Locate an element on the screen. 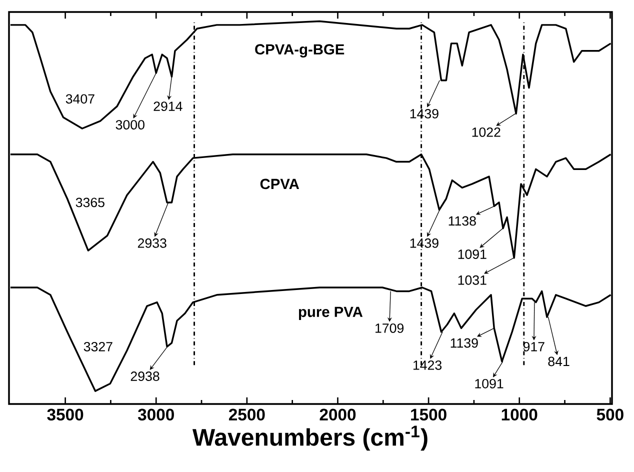  x-tick-label: 1500 is located at coordinates (428, 414).